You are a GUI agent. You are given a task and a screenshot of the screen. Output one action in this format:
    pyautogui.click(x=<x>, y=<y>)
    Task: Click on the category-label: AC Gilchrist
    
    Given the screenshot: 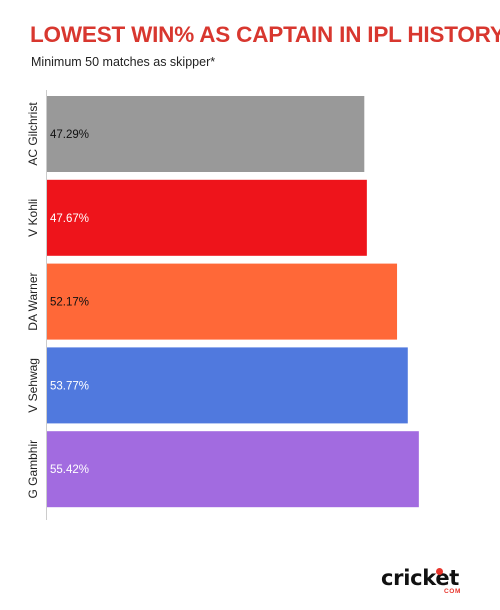 What is the action you would take?
    pyautogui.click(x=33, y=134)
    